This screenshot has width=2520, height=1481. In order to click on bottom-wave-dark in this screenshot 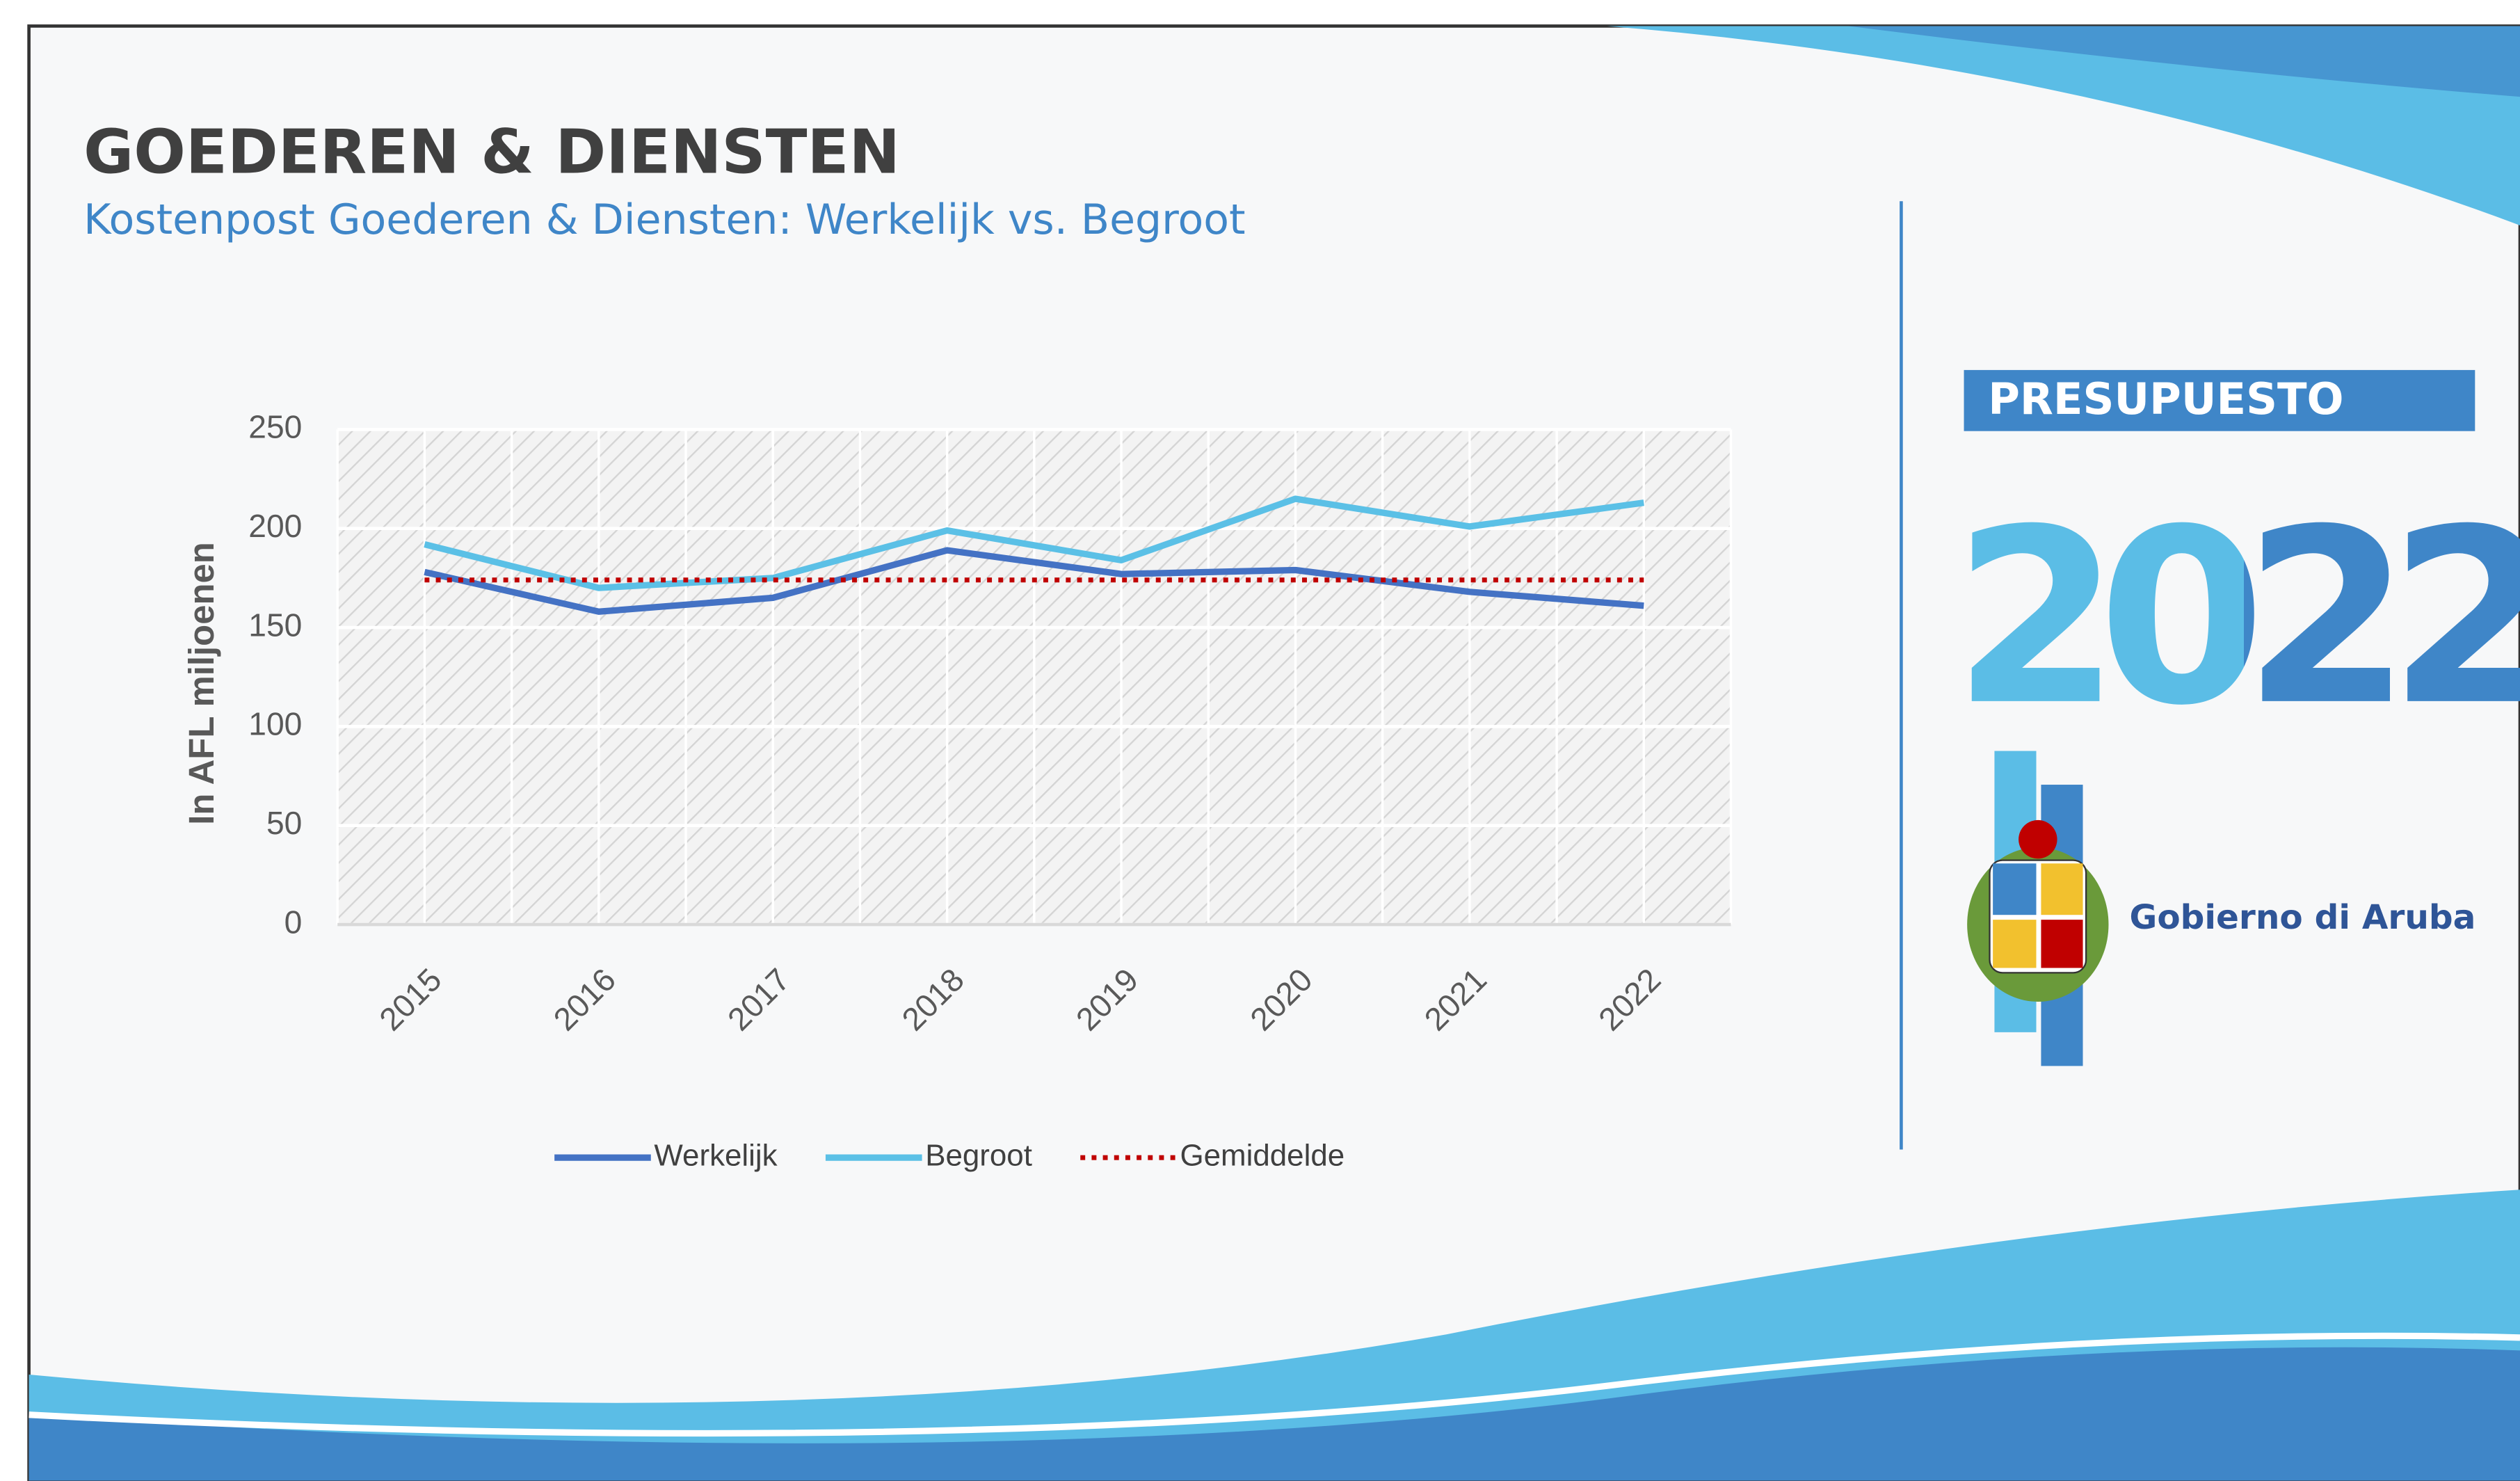, I will do `click(1274, 1414)`.